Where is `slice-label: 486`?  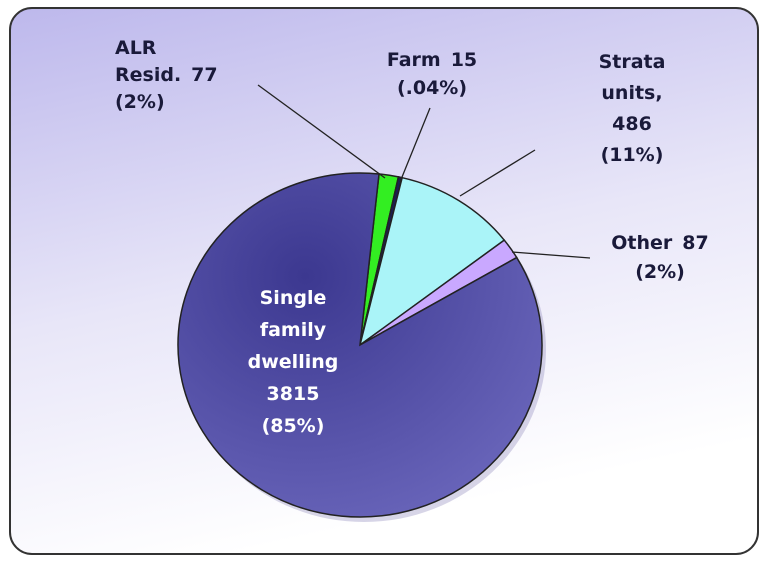
slice-label: 486 is located at coordinates (632, 124).